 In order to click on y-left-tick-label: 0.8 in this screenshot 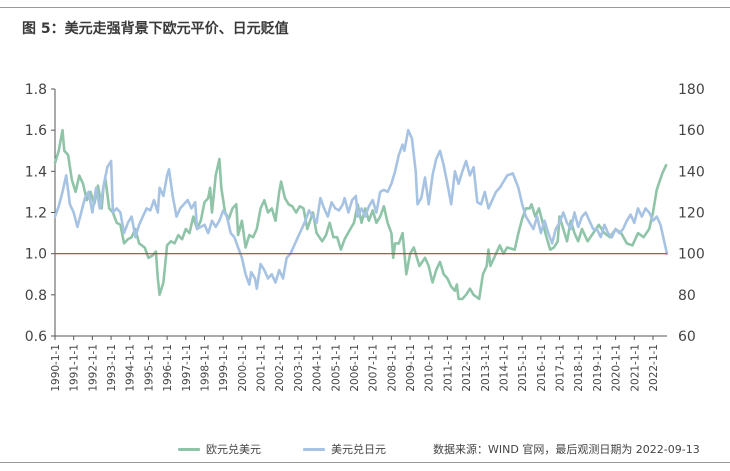, I will do `click(36, 296)`.